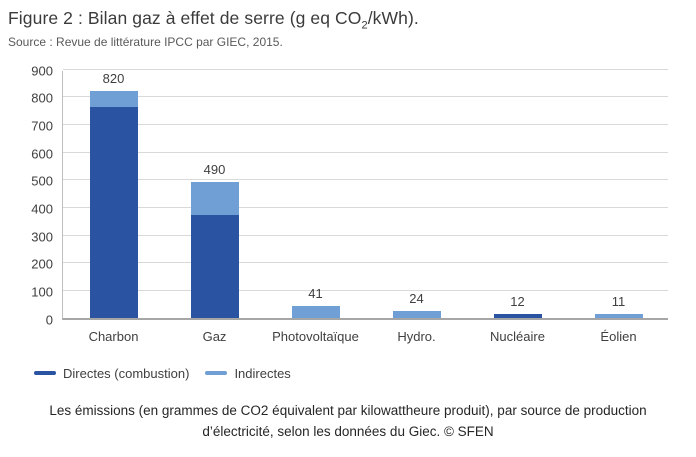  I want to click on x-category-label: Photovoltaïque, so click(315, 336).